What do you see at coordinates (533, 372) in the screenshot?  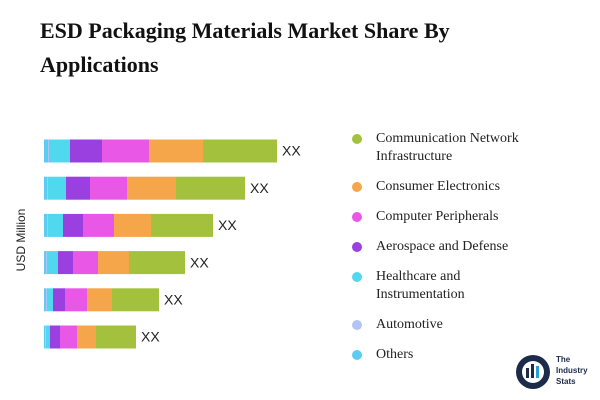 I see `logo-icon` at bounding box center [533, 372].